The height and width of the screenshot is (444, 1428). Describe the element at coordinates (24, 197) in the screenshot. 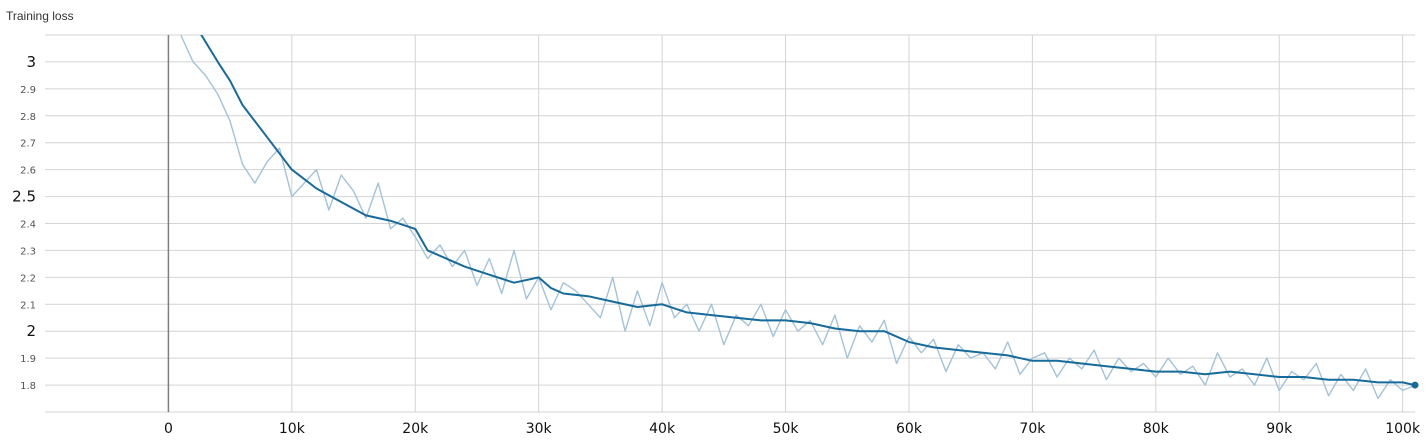

I see `y-tick-label: 2.5` at that location.